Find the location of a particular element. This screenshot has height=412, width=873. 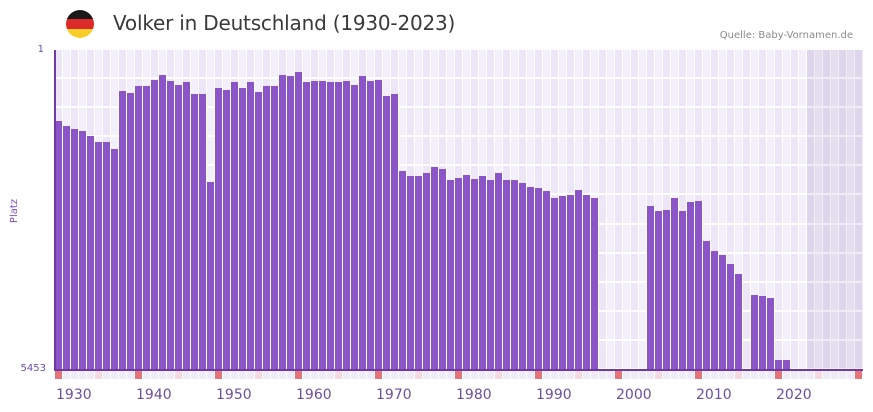

bar-1957 is located at coordinates (274, 227).